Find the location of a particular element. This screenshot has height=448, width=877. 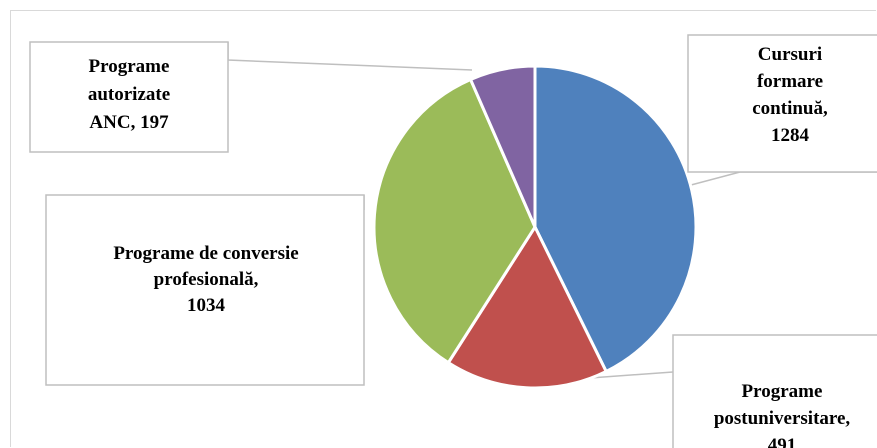

data-label: Programe autorizate ANC, 197 is located at coordinates (129, 94).